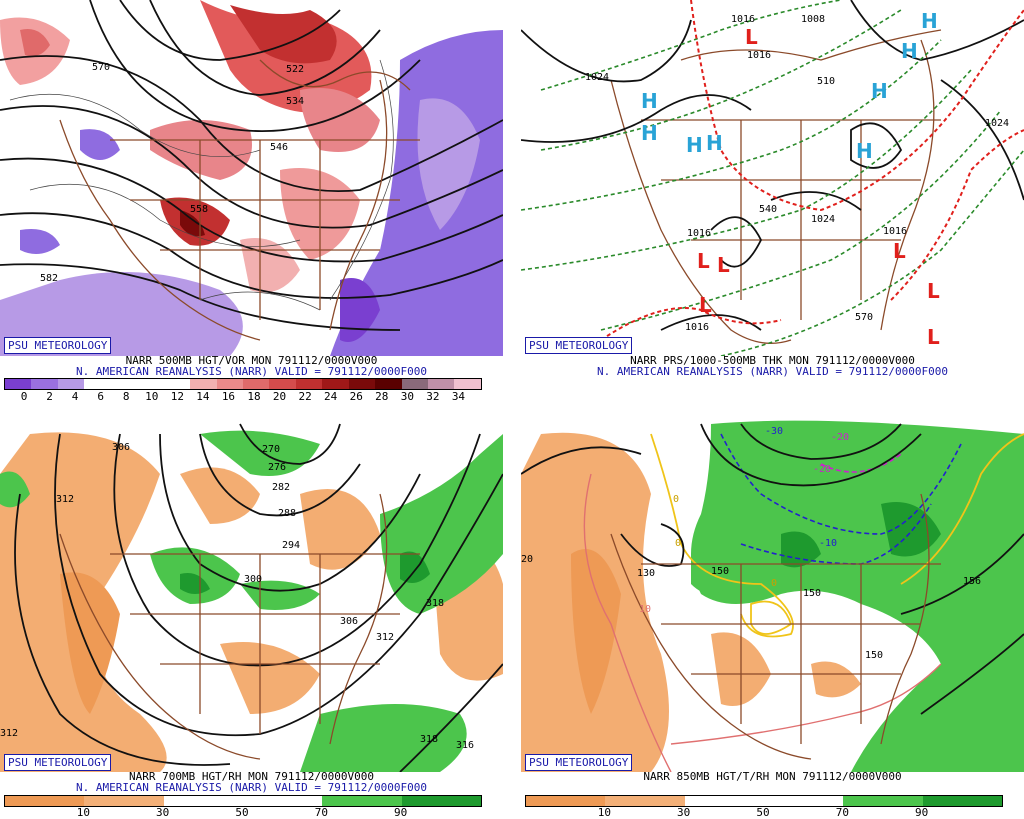  Describe the element at coordinates (291, 545) in the screenshot. I see `map-label: 294` at that location.